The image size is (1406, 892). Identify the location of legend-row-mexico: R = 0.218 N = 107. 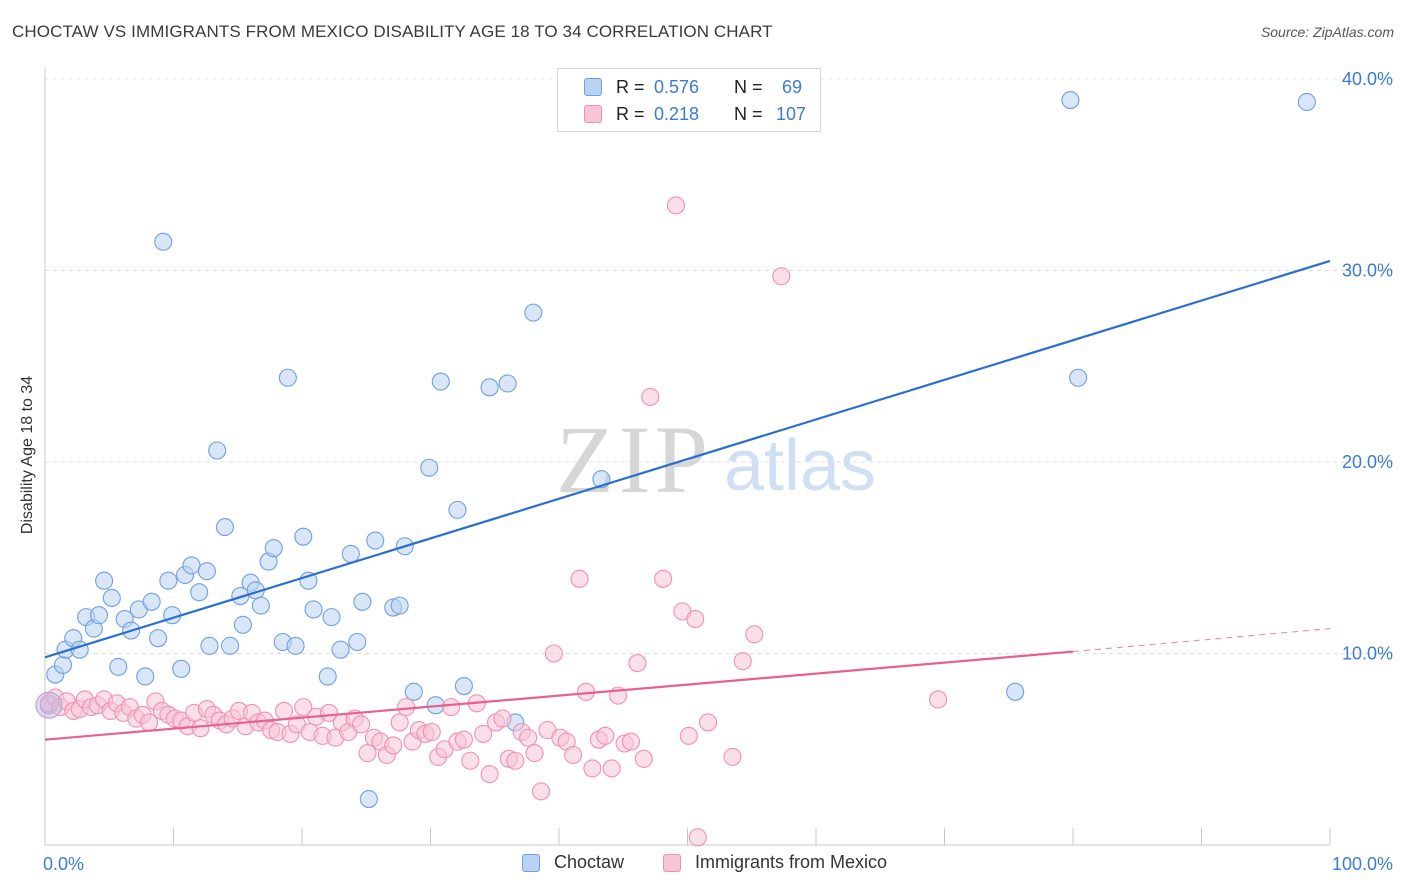
(695, 114).